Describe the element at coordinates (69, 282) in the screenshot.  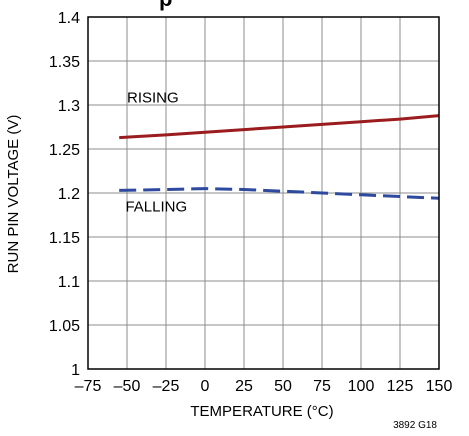
I see `y-tick-label: 1.1` at that location.